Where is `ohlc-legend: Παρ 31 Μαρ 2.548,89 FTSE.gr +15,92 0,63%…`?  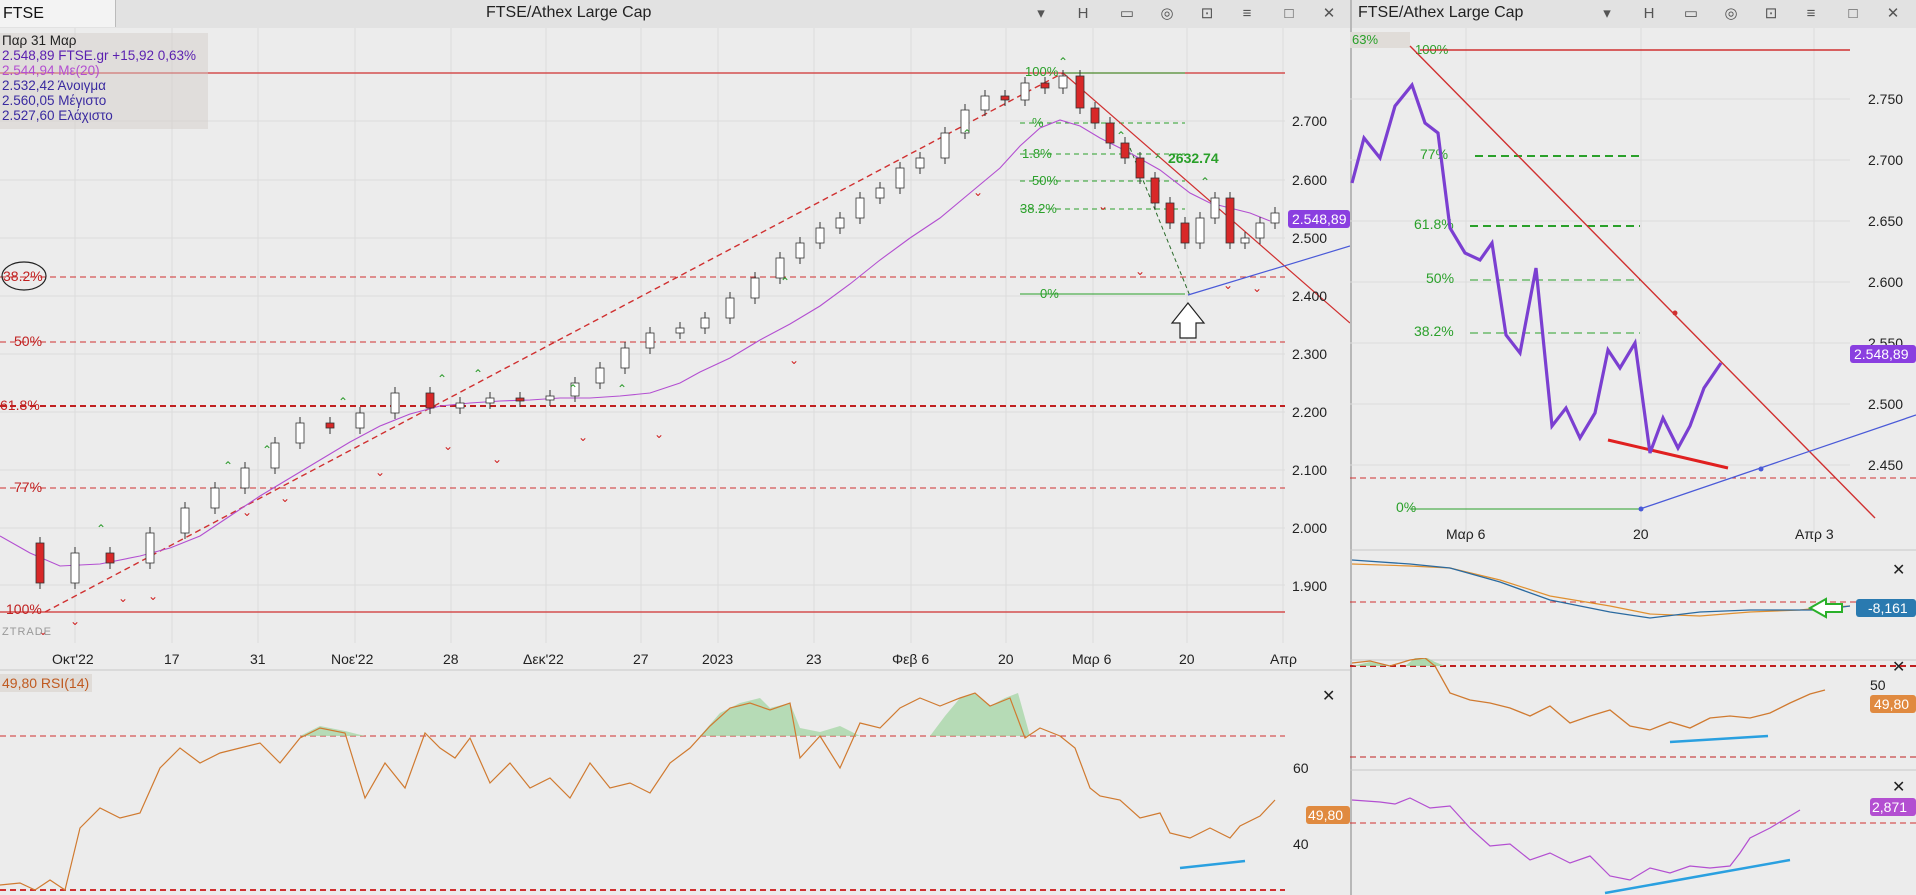
ohlc-legend: Παρ 31 Μαρ 2.548,89 FTSE.gr +15,92 0,63%… is located at coordinates (104, 81).